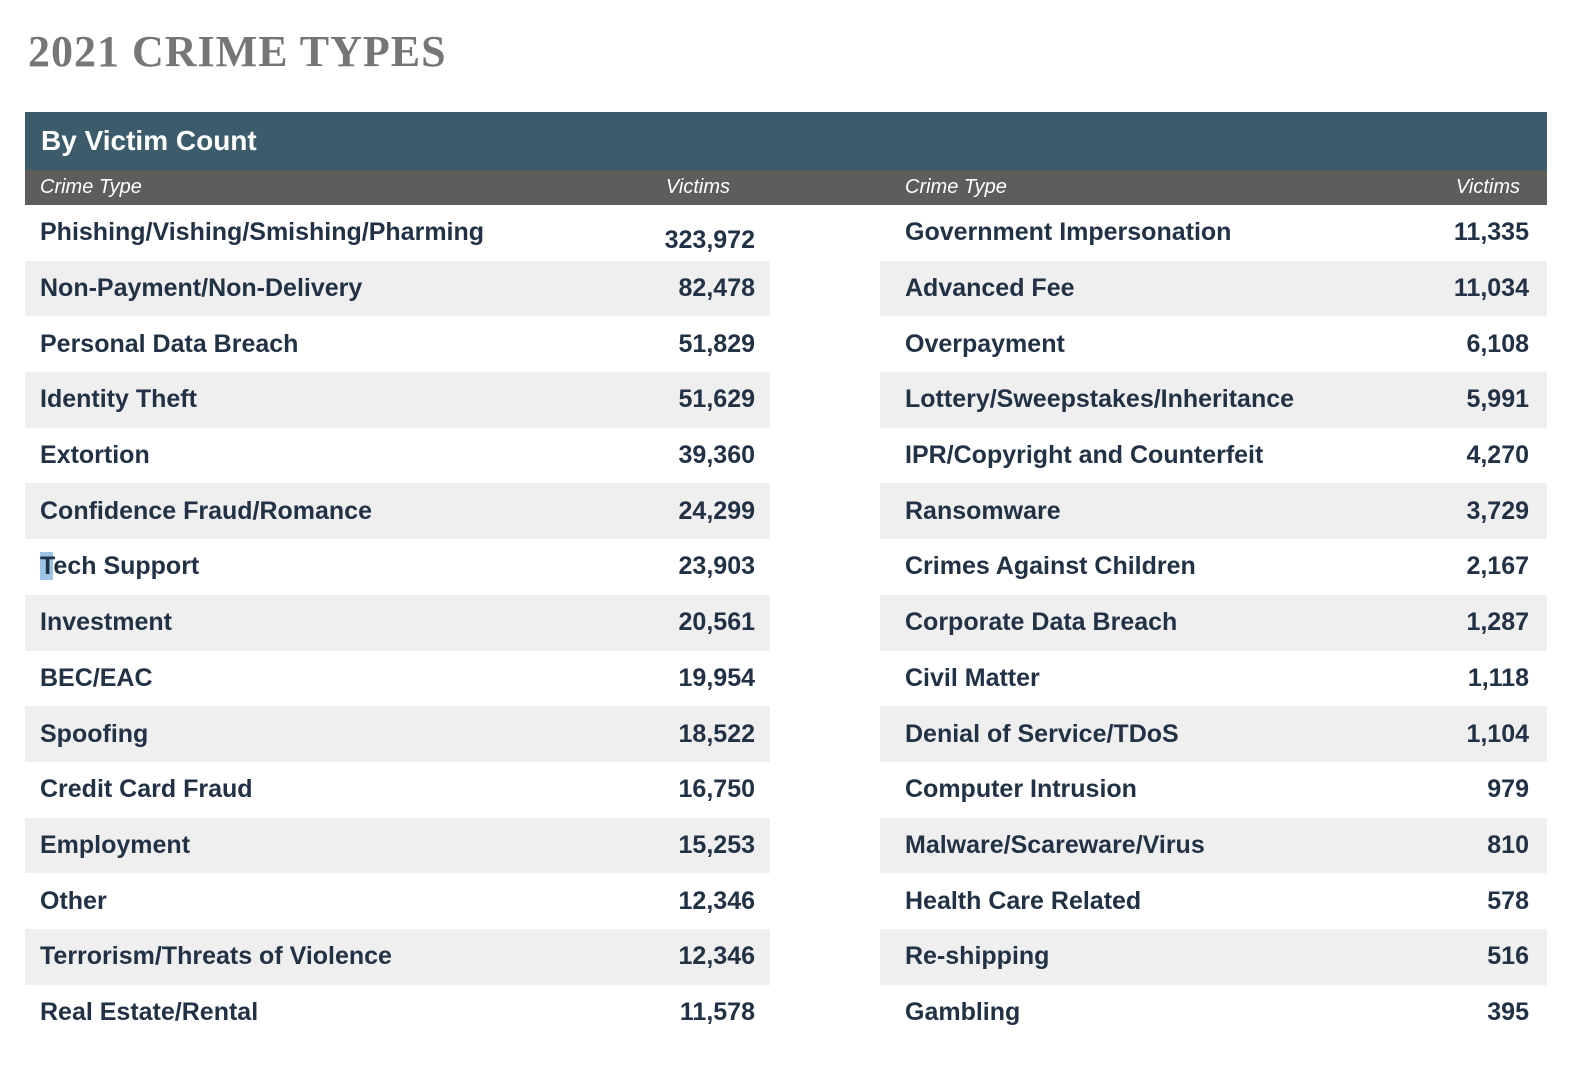  What do you see at coordinates (169, 343) in the screenshot?
I see `crime-type-cell: Personal Data Breach` at bounding box center [169, 343].